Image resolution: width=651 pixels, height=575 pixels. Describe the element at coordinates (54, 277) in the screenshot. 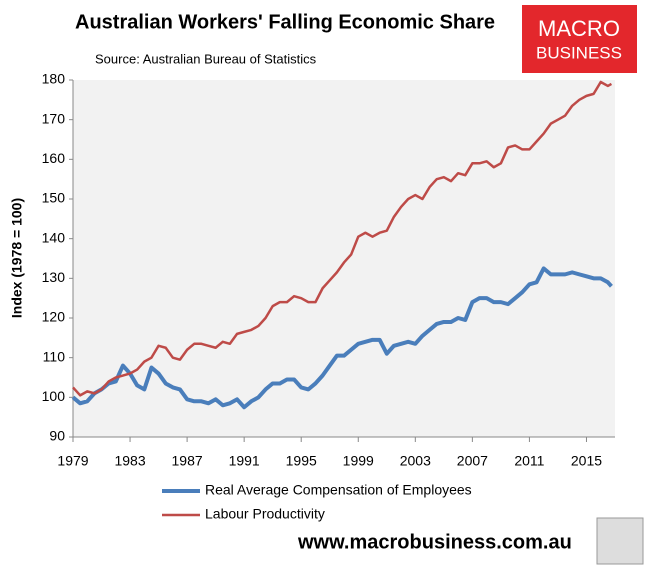

I see `y-tick-label: 130` at that location.